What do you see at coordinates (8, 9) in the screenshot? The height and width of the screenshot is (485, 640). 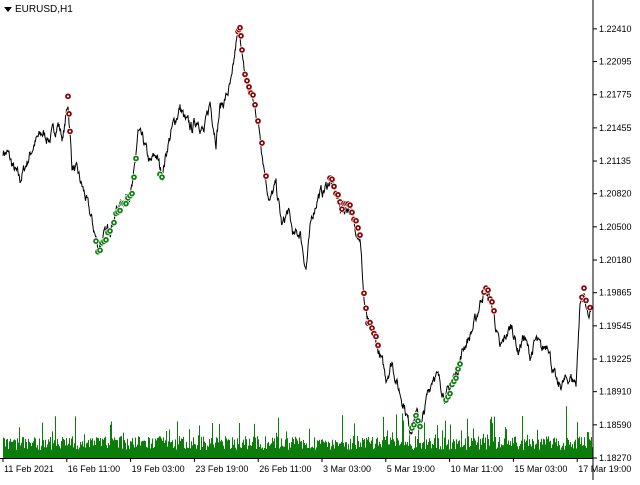 I see `dropdown-triangle-icon` at bounding box center [8, 9].